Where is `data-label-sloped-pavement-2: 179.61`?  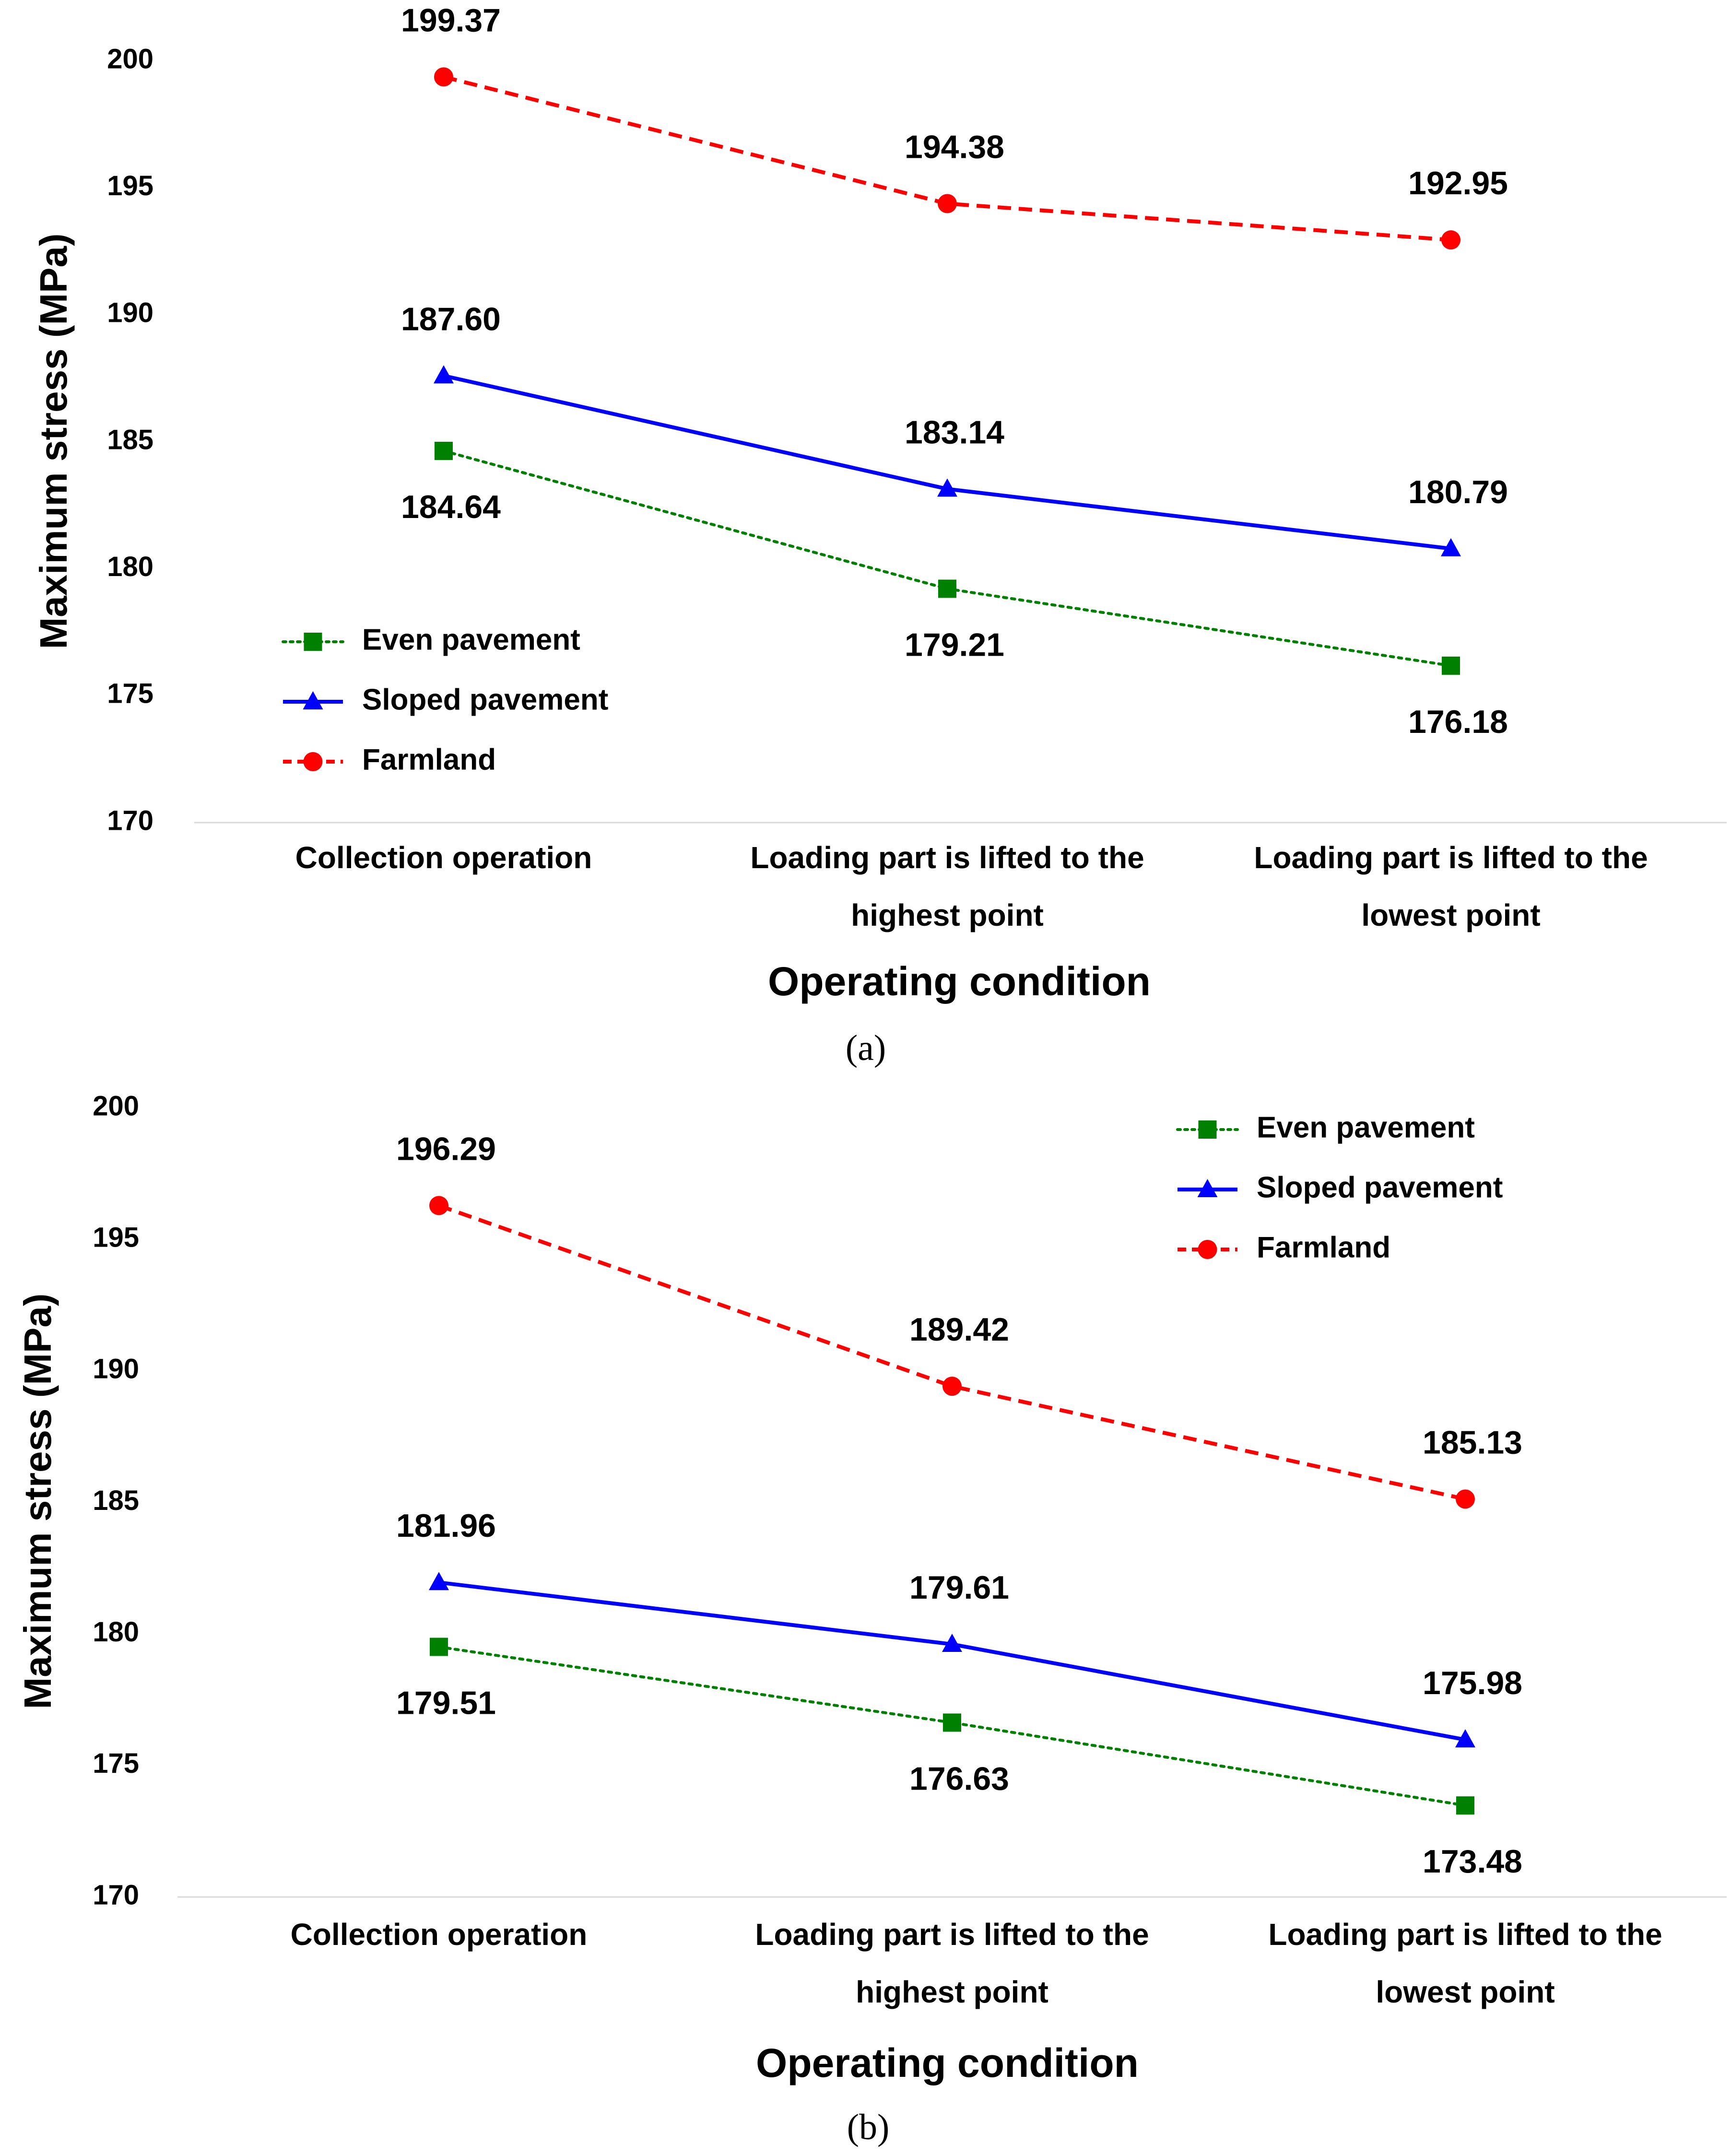
data-label-sloped-pavement-2: 179.61 is located at coordinates (959, 1587).